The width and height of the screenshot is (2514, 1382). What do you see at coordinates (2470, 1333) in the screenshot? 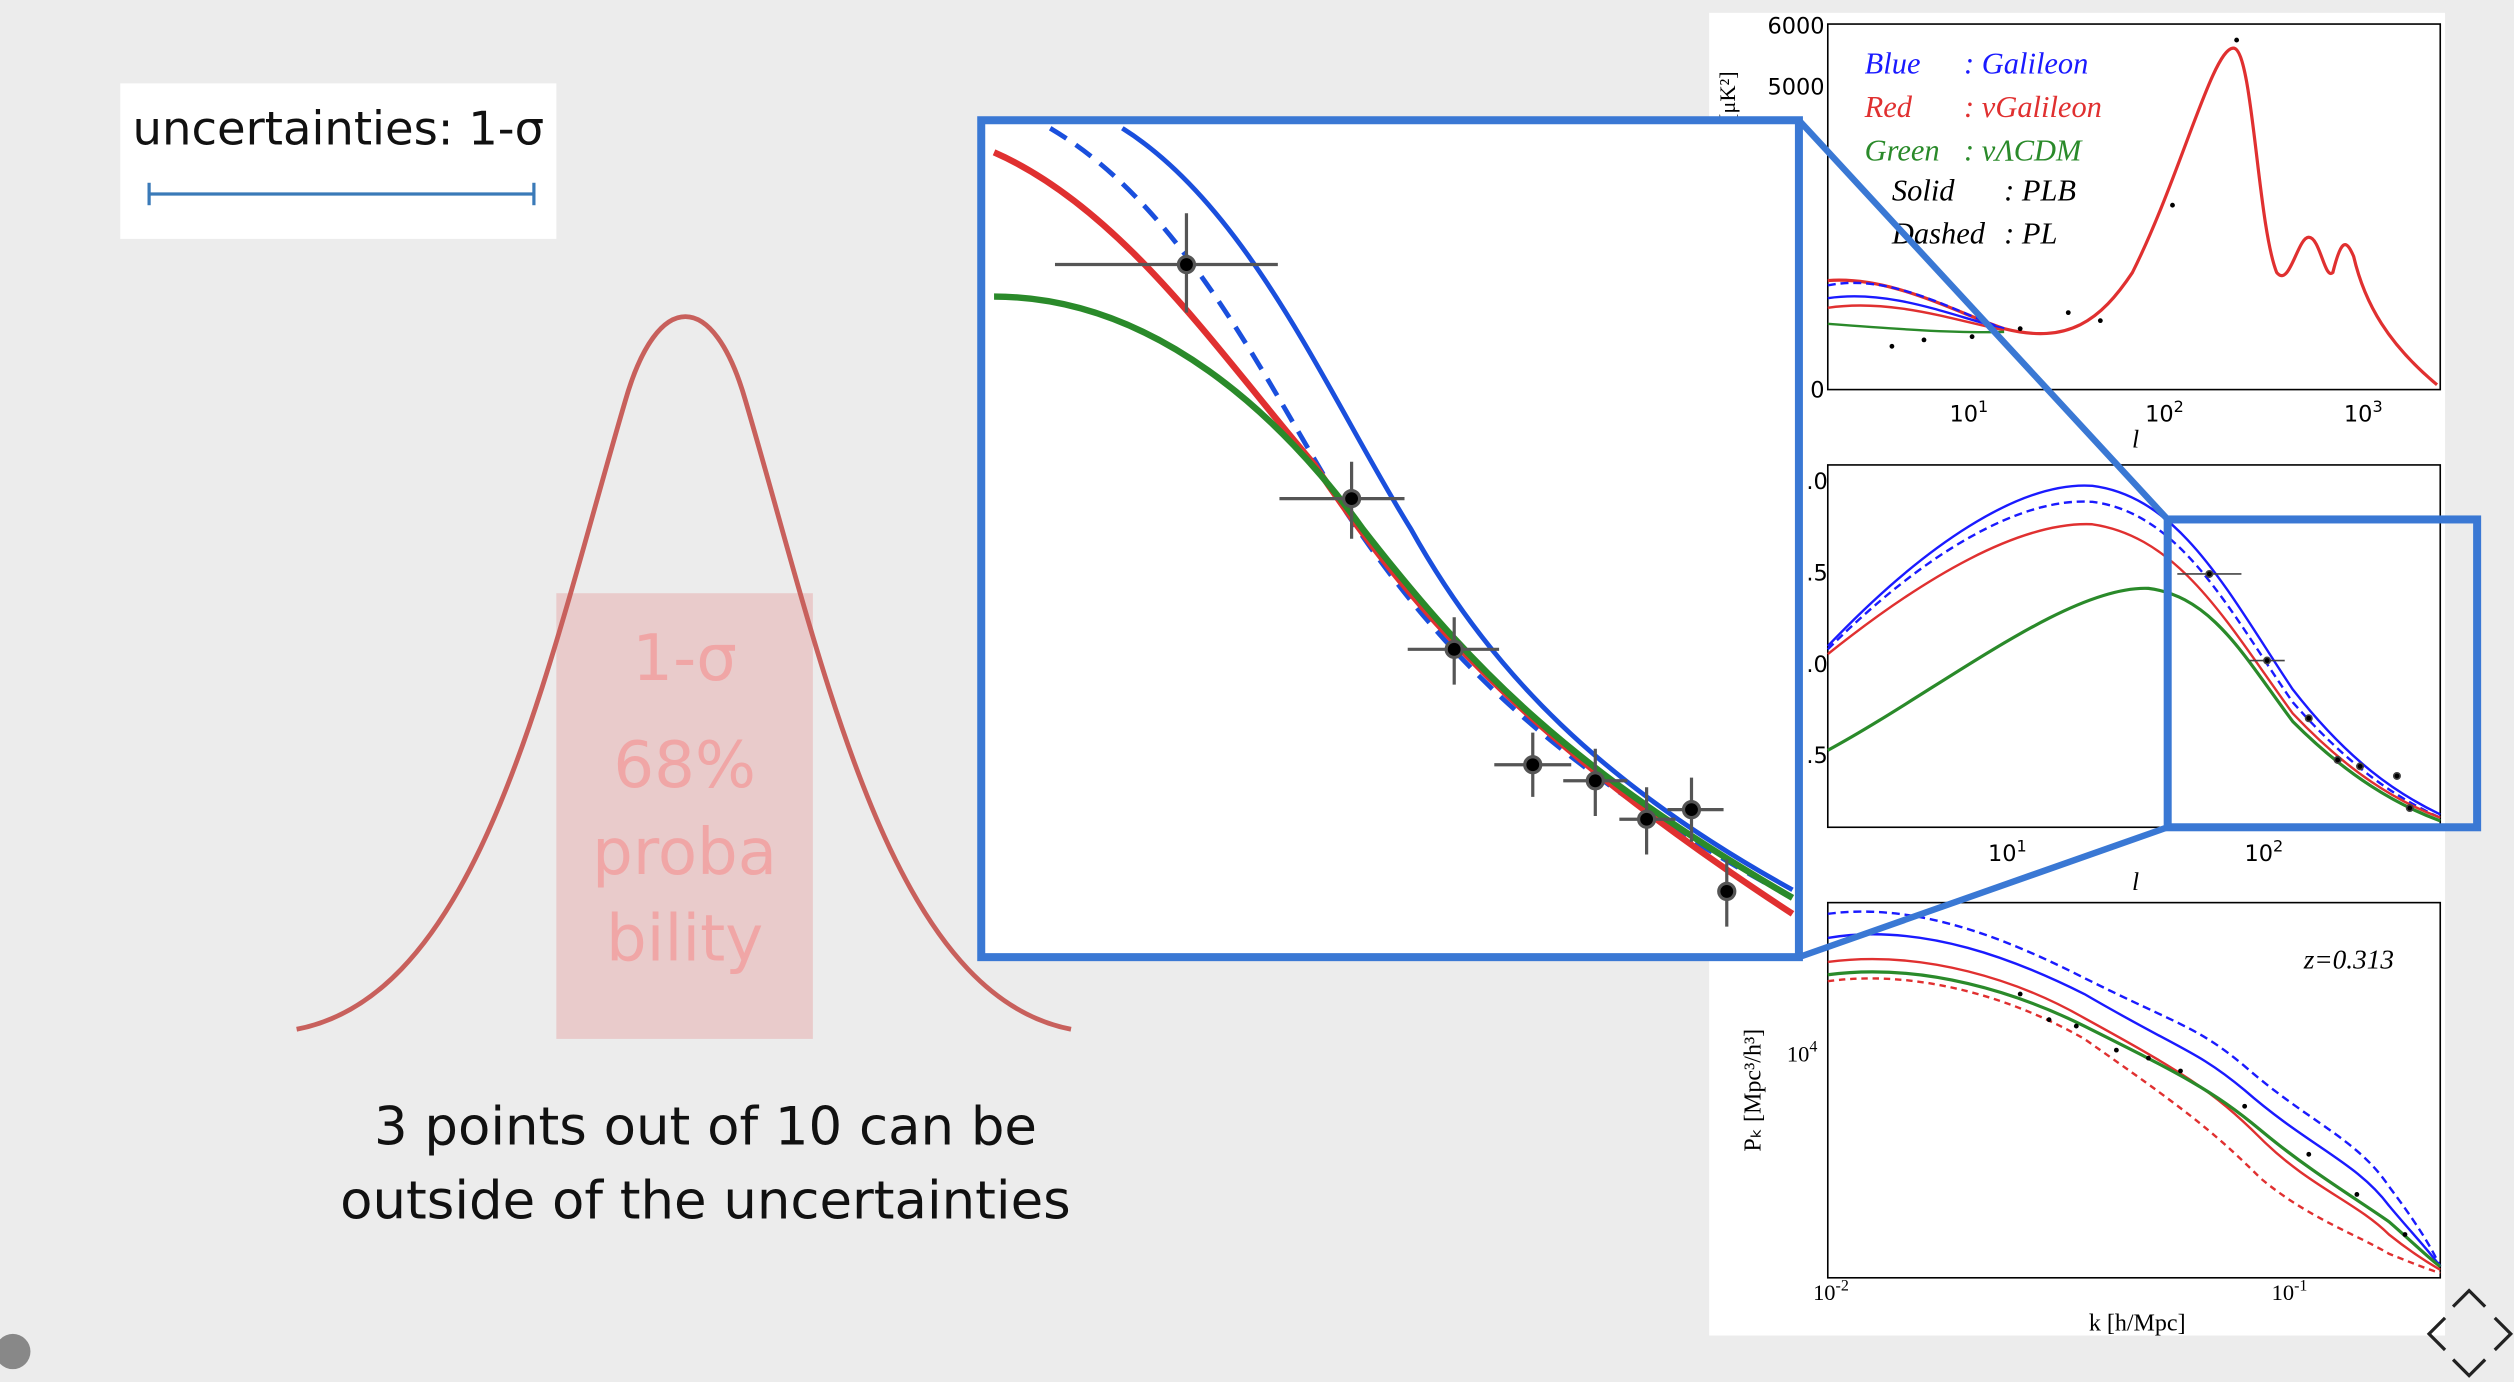
I see `navigation-controls` at bounding box center [2470, 1333].